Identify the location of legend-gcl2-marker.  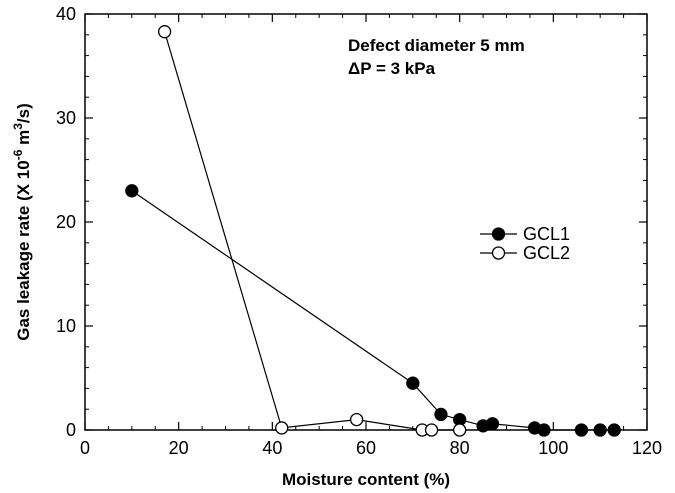
(498, 253).